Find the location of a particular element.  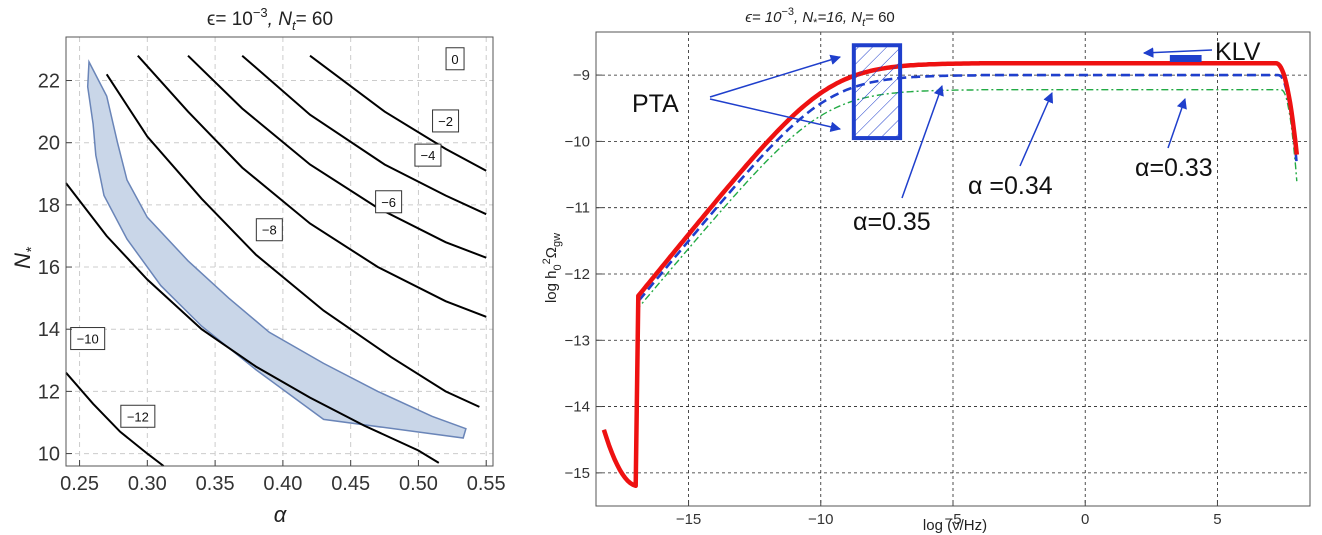

contour-label: −8 is located at coordinates (269, 230).